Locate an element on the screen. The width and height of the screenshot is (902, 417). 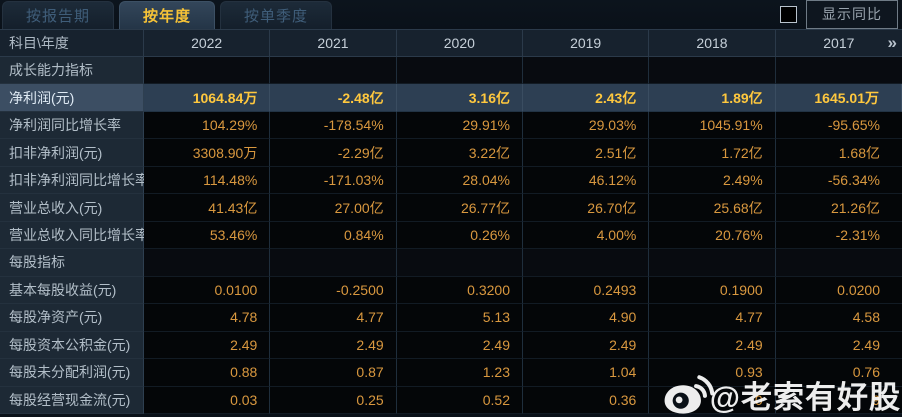
row-label: 净利润(元) is located at coordinates (72, 98).